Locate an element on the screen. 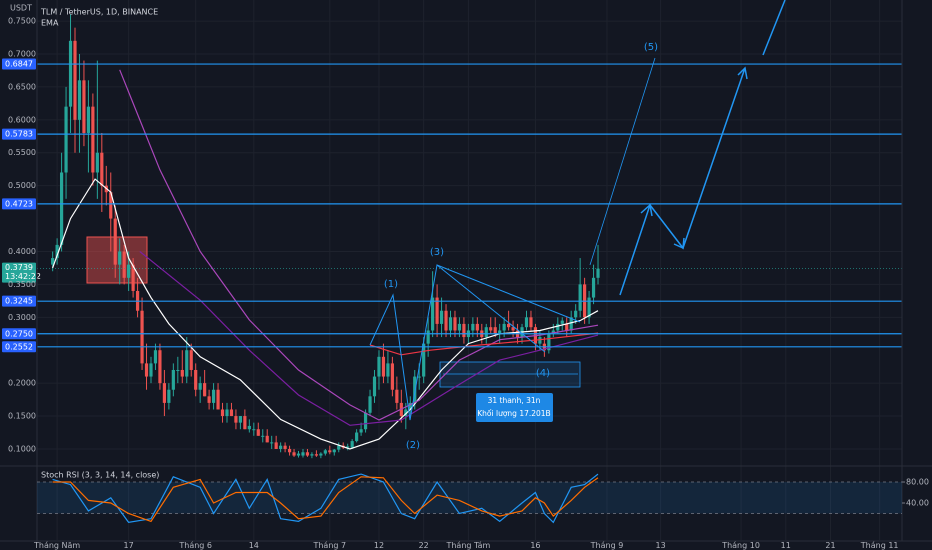 The height and width of the screenshot is (550, 932). y-tick-label: 0.1000 is located at coordinates (22, 448).